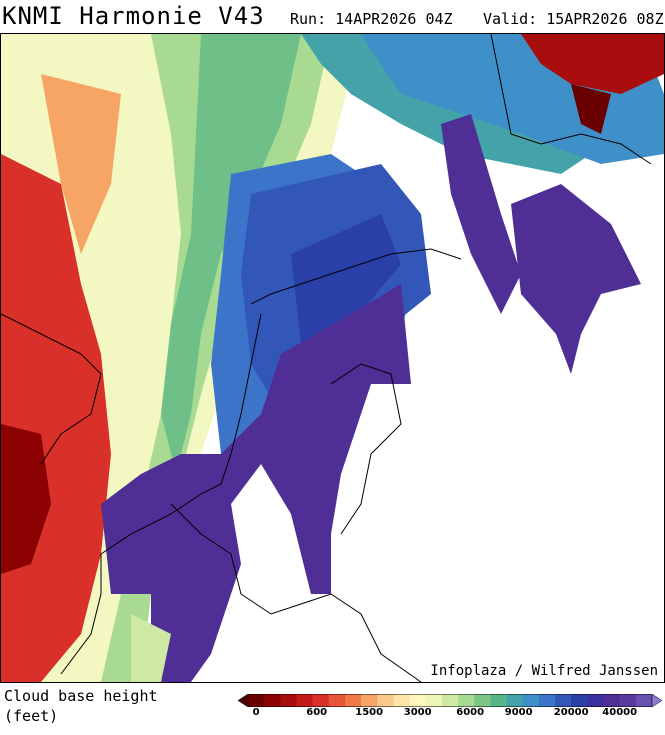  Describe the element at coordinates (544, 671) in the screenshot. I see `credit-label: Infoplaza / Wilfred Janssen` at that location.